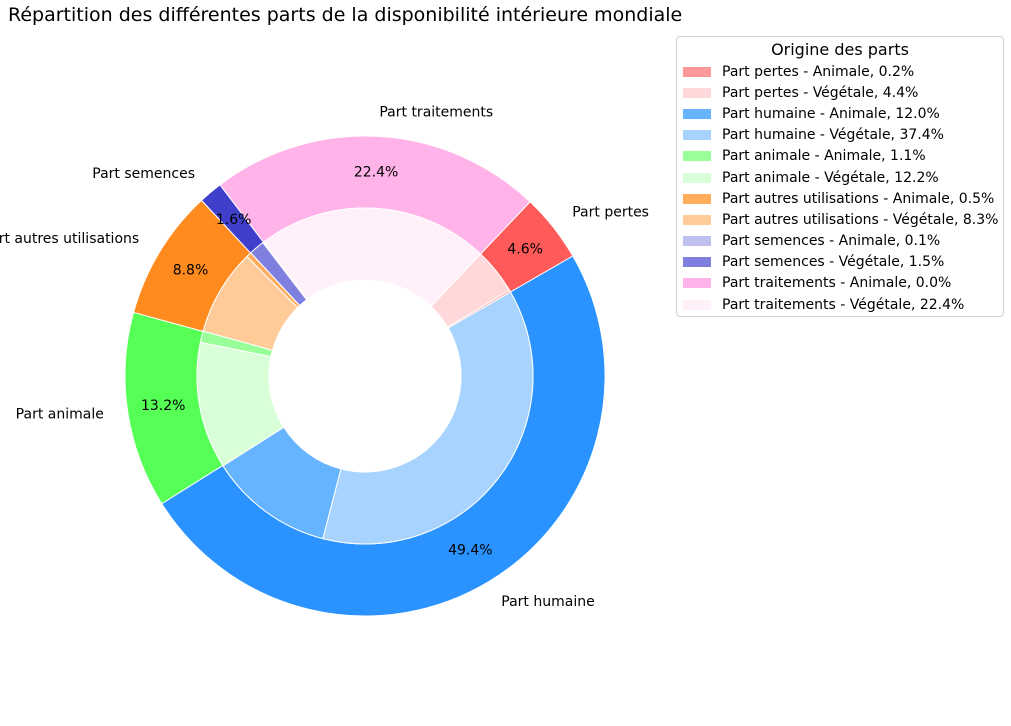 This screenshot has height=726, width=1011. Describe the element at coordinates (820, 92) in the screenshot. I see `legend-label: Part pertes - Végétale, 4.4%` at that location.